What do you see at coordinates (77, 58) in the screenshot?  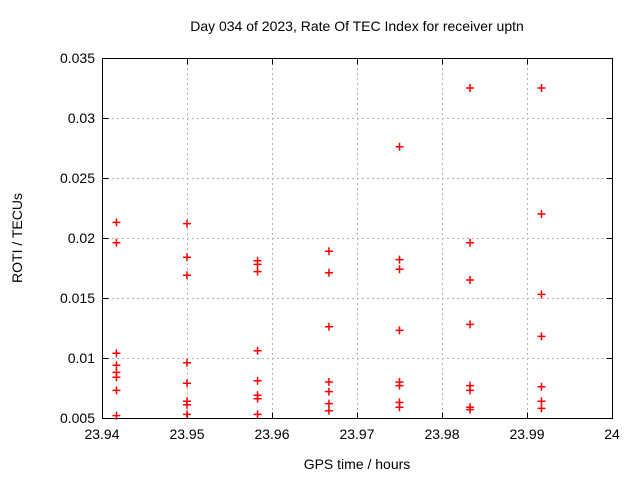 I see `y-tick-label: 0.035` at bounding box center [77, 58].